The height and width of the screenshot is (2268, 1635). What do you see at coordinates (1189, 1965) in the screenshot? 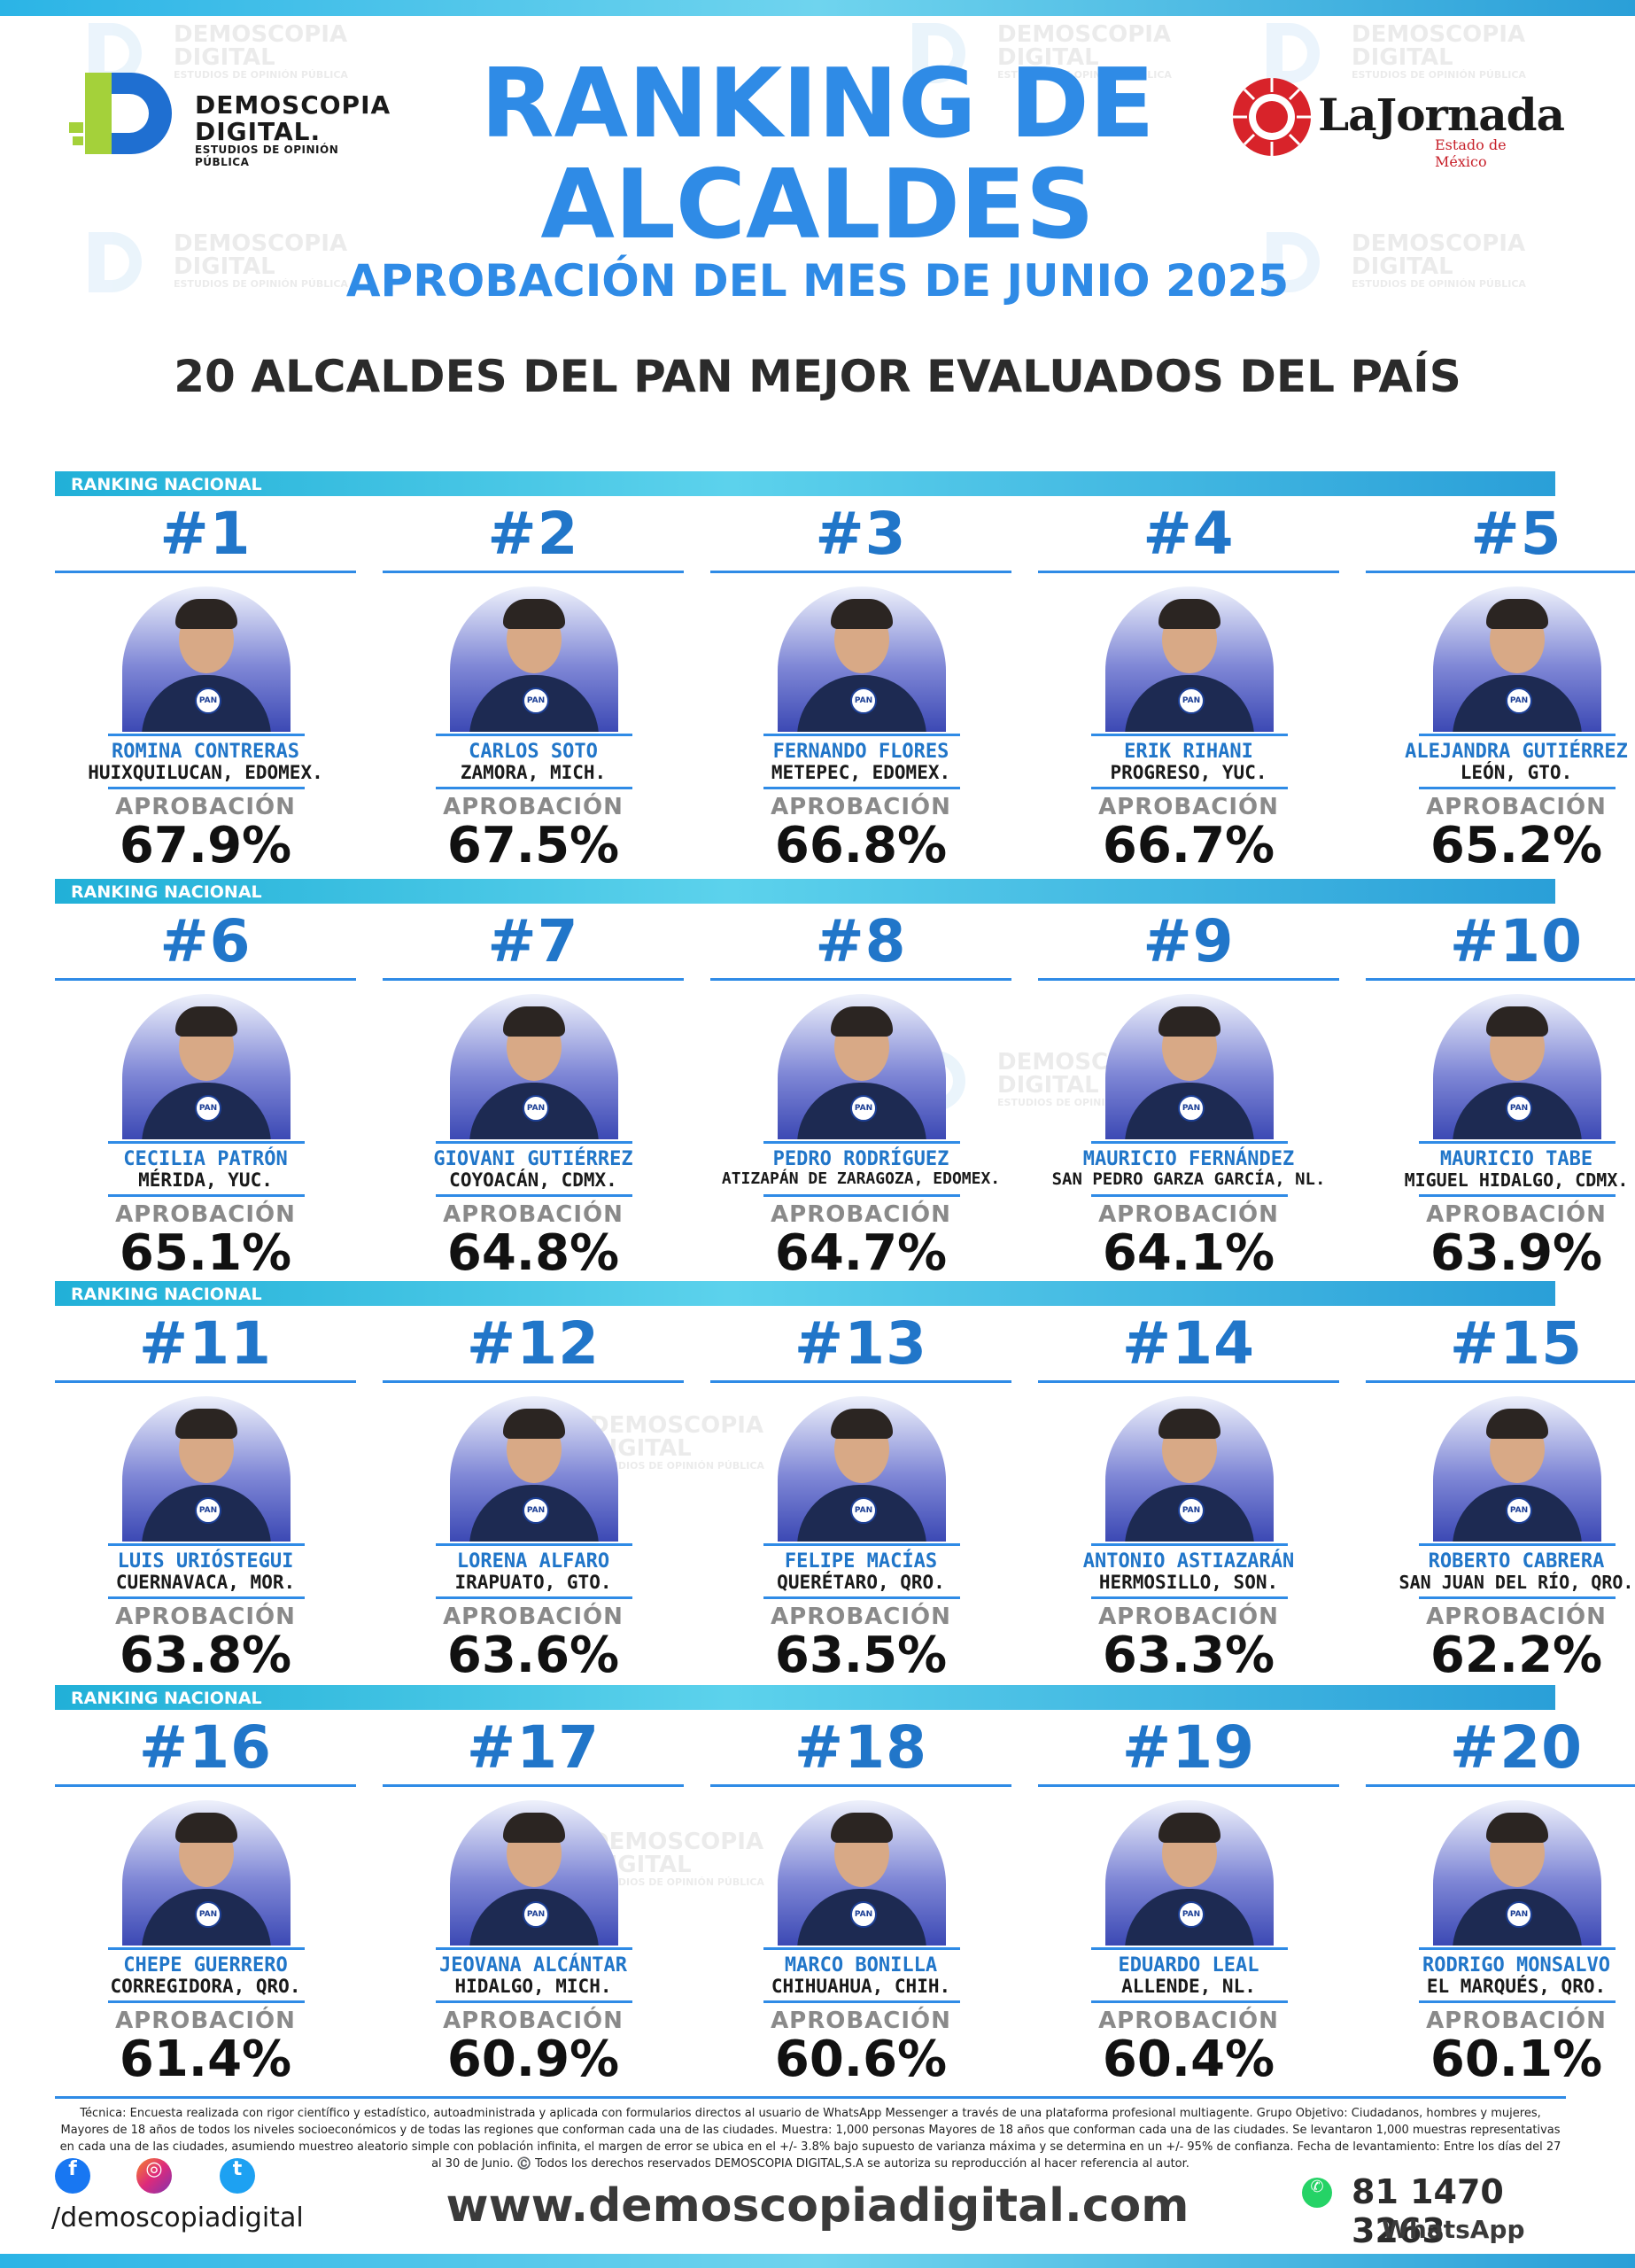
I see `mayor-name: EDUARDO LEAL` at bounding box center [1189, 1965].